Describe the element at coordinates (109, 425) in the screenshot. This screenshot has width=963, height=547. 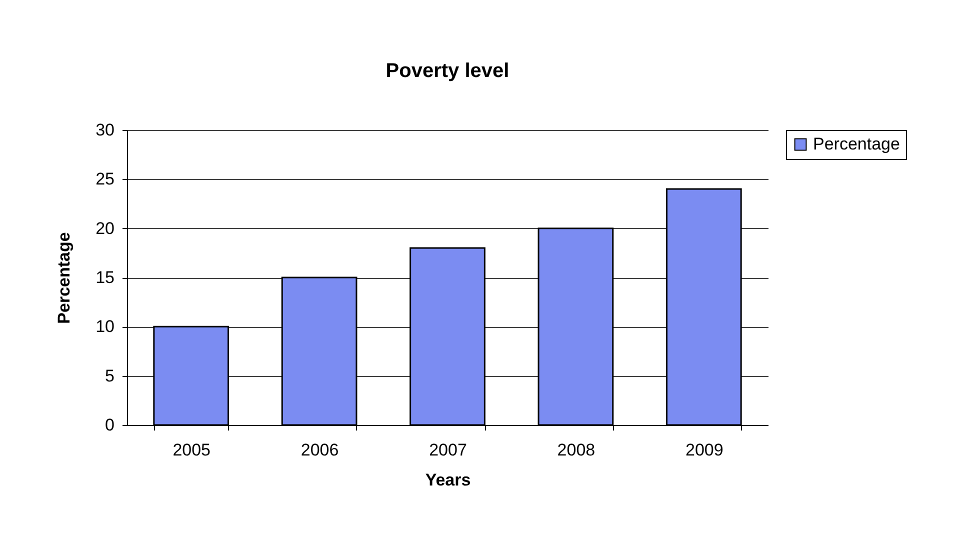
I see `y-tick-label: 0` at that location.